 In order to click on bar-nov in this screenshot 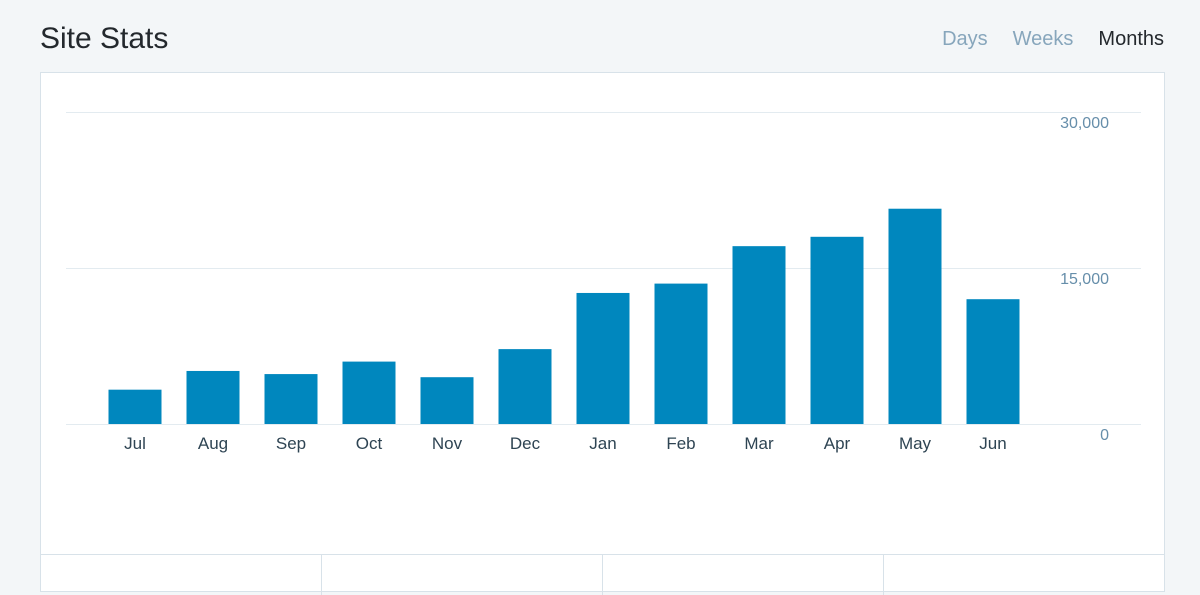, I will do `click(447, 400)`.